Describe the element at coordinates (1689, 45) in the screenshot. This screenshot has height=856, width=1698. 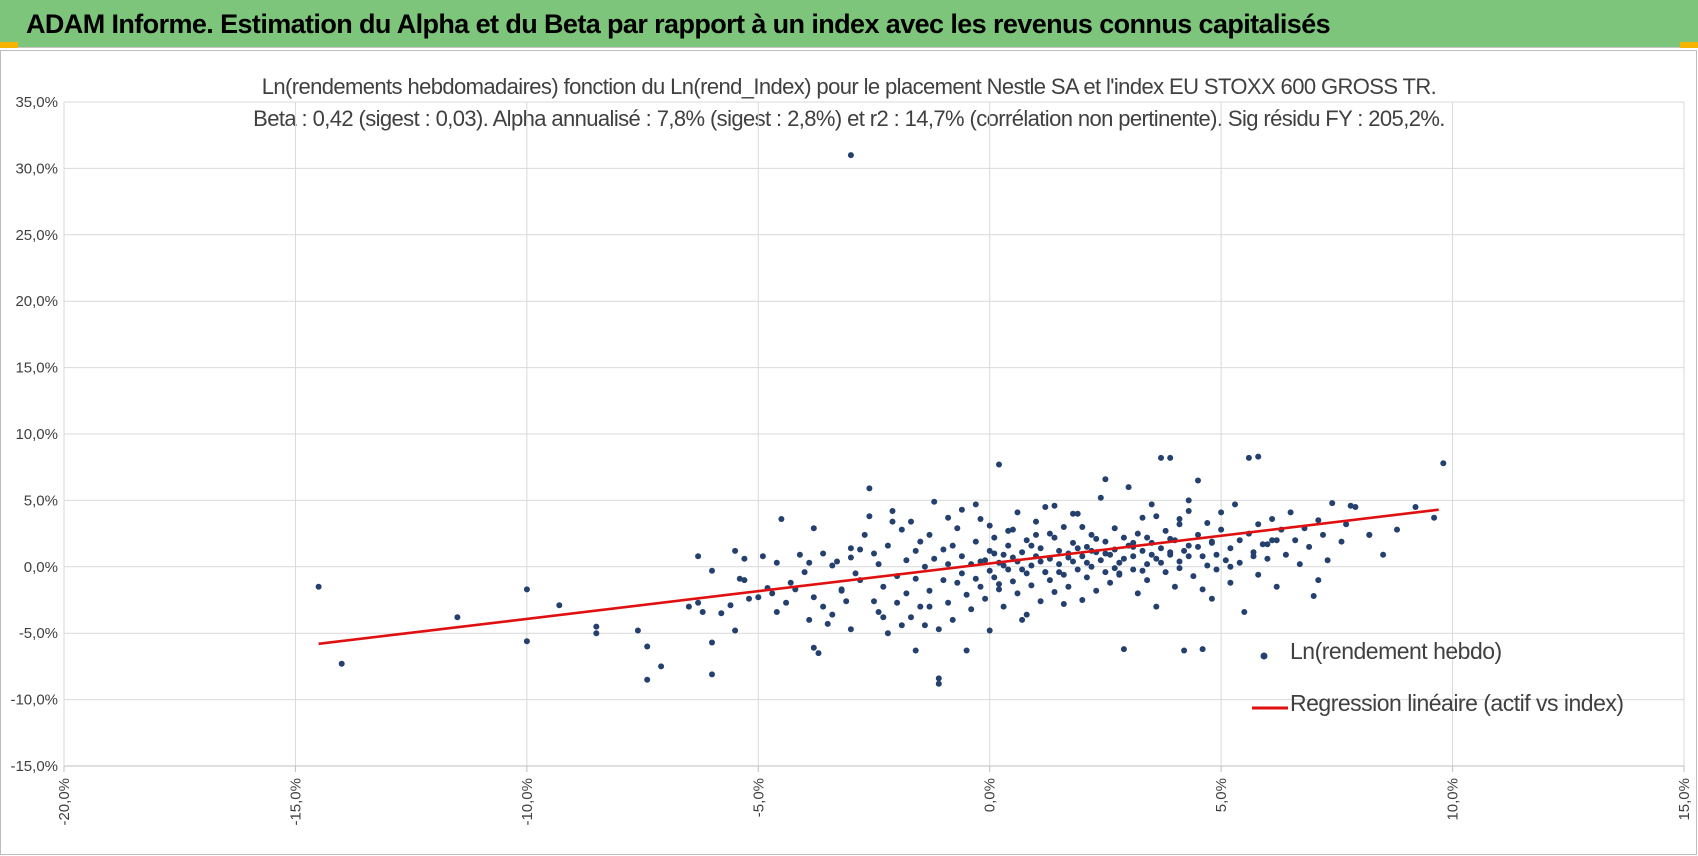
I see `corner-marker-right` at that location.